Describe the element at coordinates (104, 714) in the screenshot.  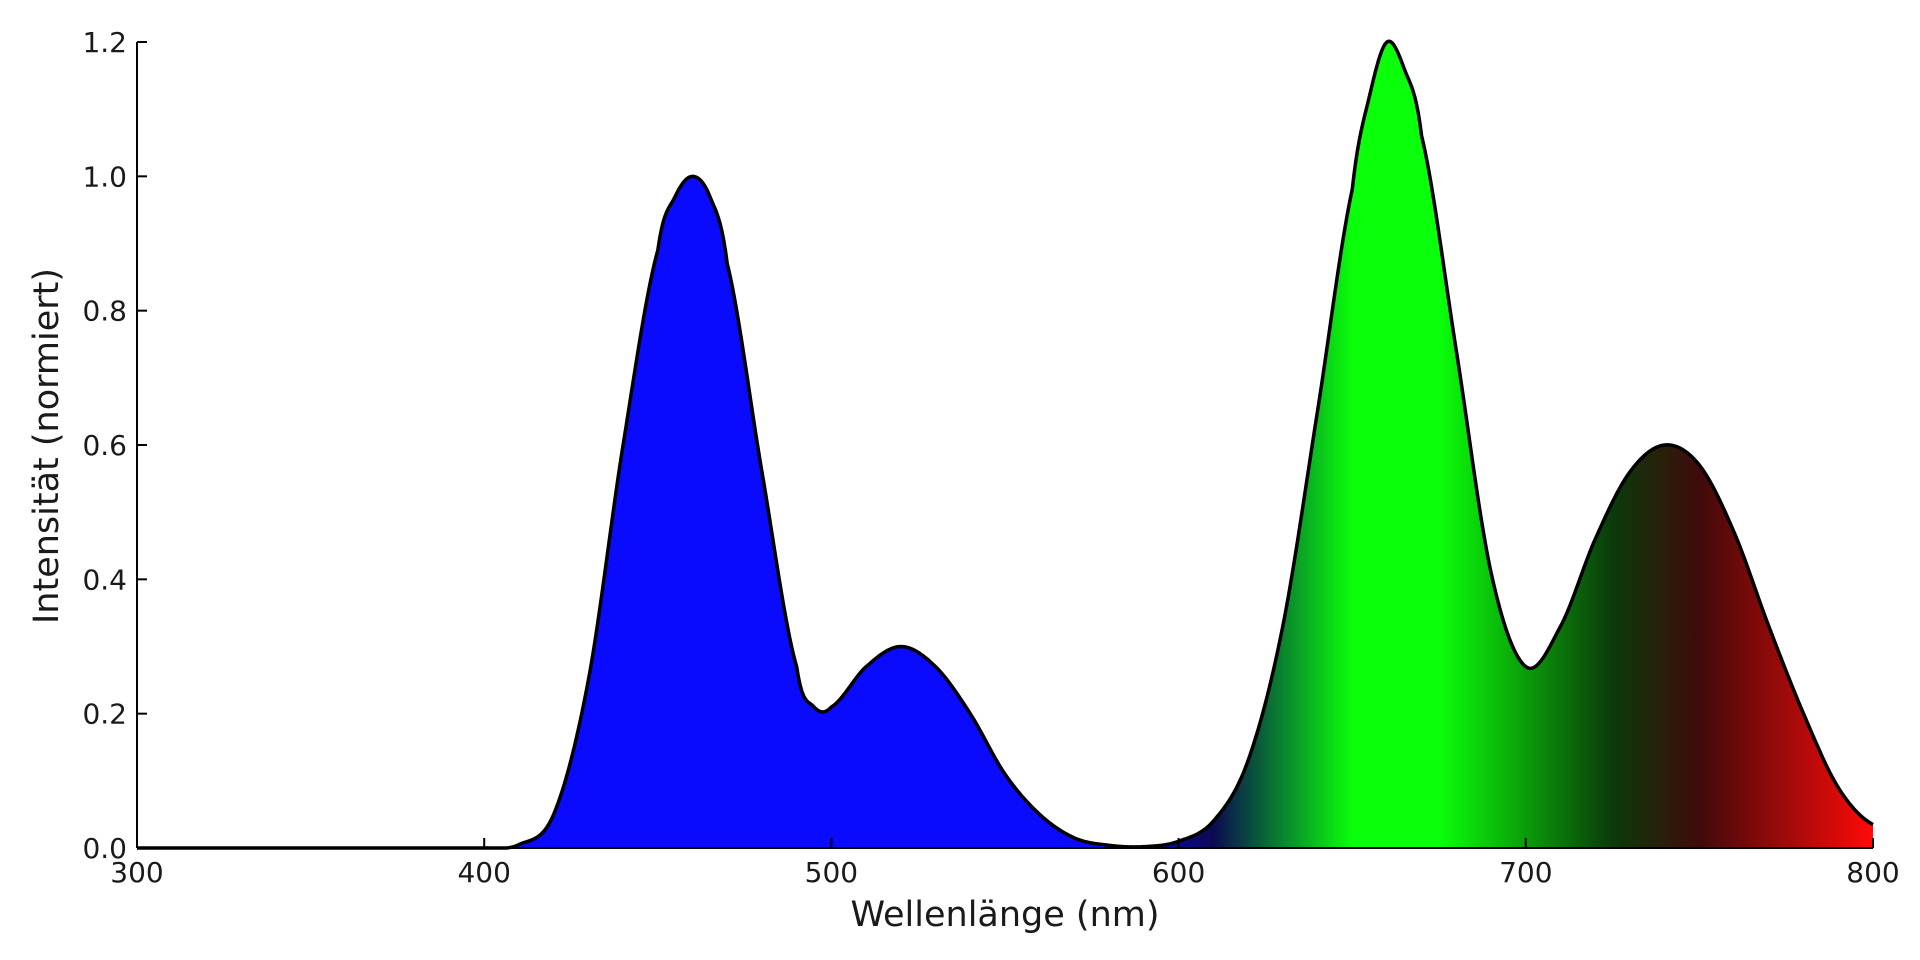
I see `y-tick-label: 0.2` at that location.